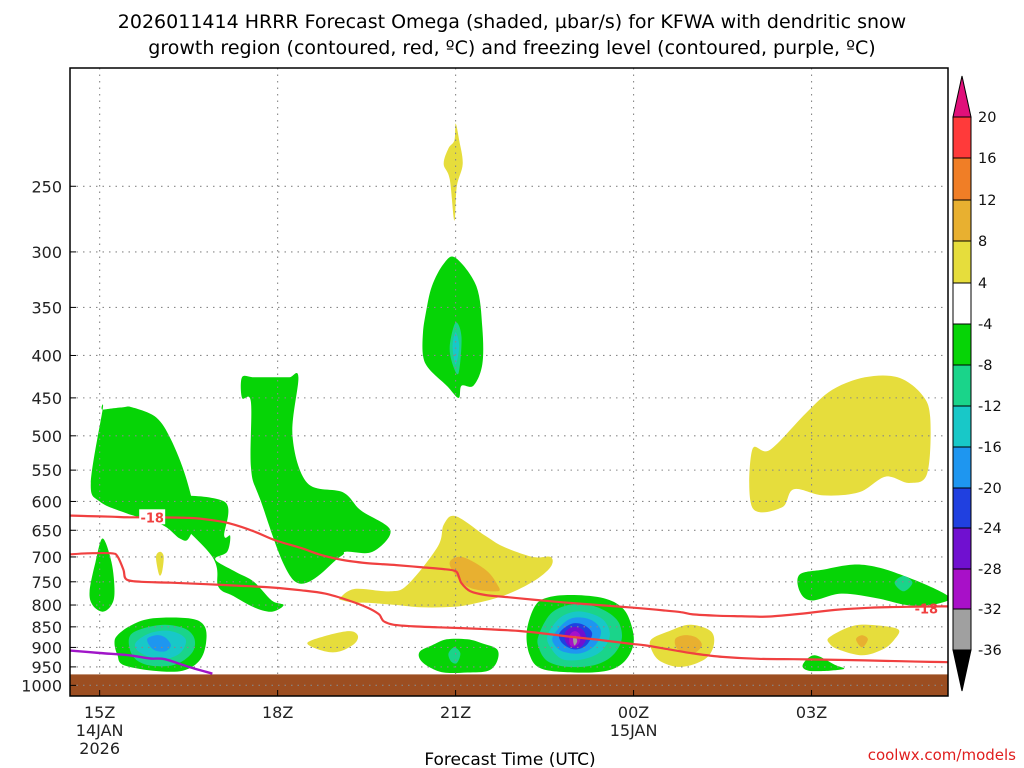 This screenshot has width=1024, height=768. I want to click on colorbar-label: 16, so click(987, 159).